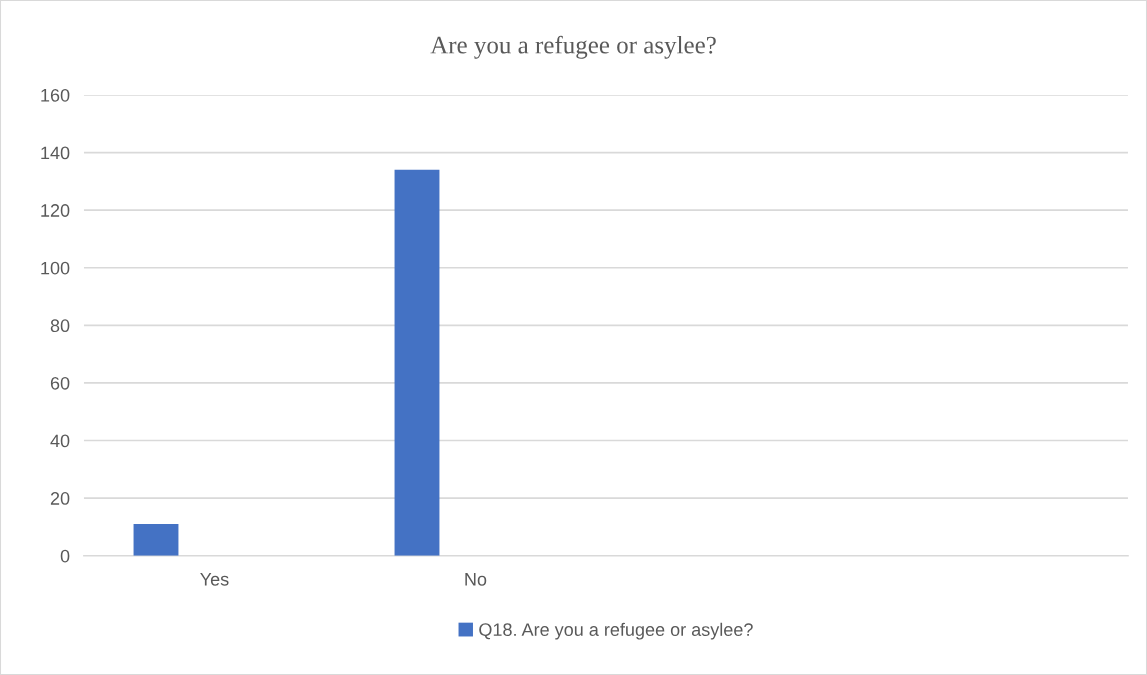  Describe the element at coordinates (60, 498) in the screenshot. I see `y-tick-label: 20` at that location.